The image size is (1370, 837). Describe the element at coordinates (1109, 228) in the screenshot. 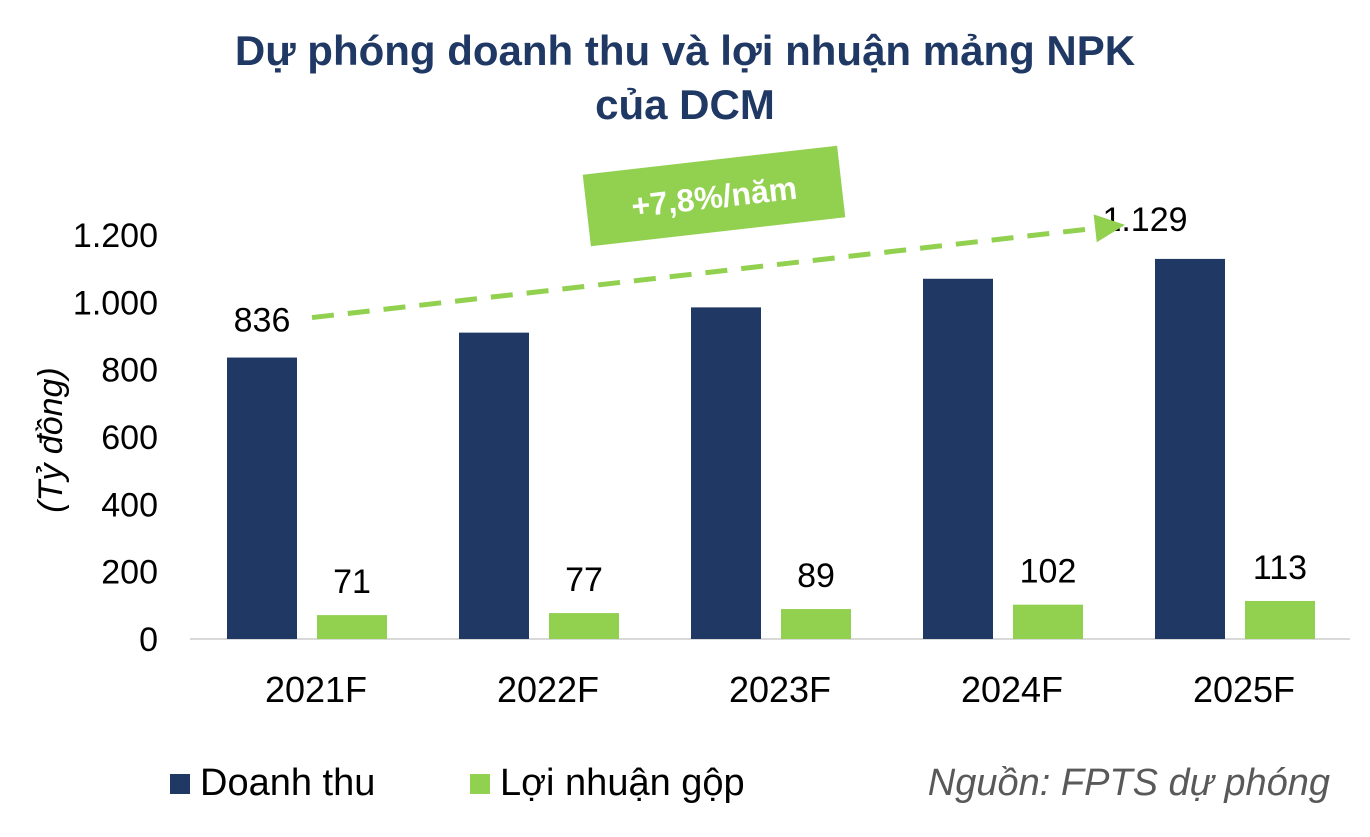

I see `growth-arrow-head` at that location.